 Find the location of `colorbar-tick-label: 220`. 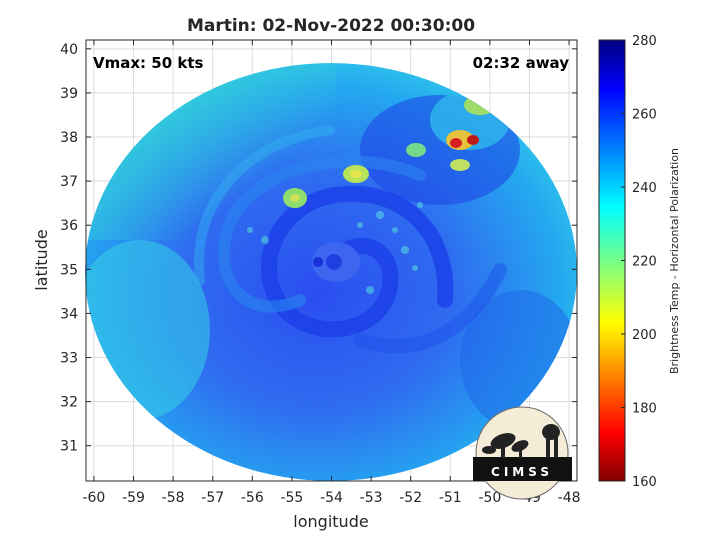

colorbar-tick-label: 220 is located at coordinates (644, 262).